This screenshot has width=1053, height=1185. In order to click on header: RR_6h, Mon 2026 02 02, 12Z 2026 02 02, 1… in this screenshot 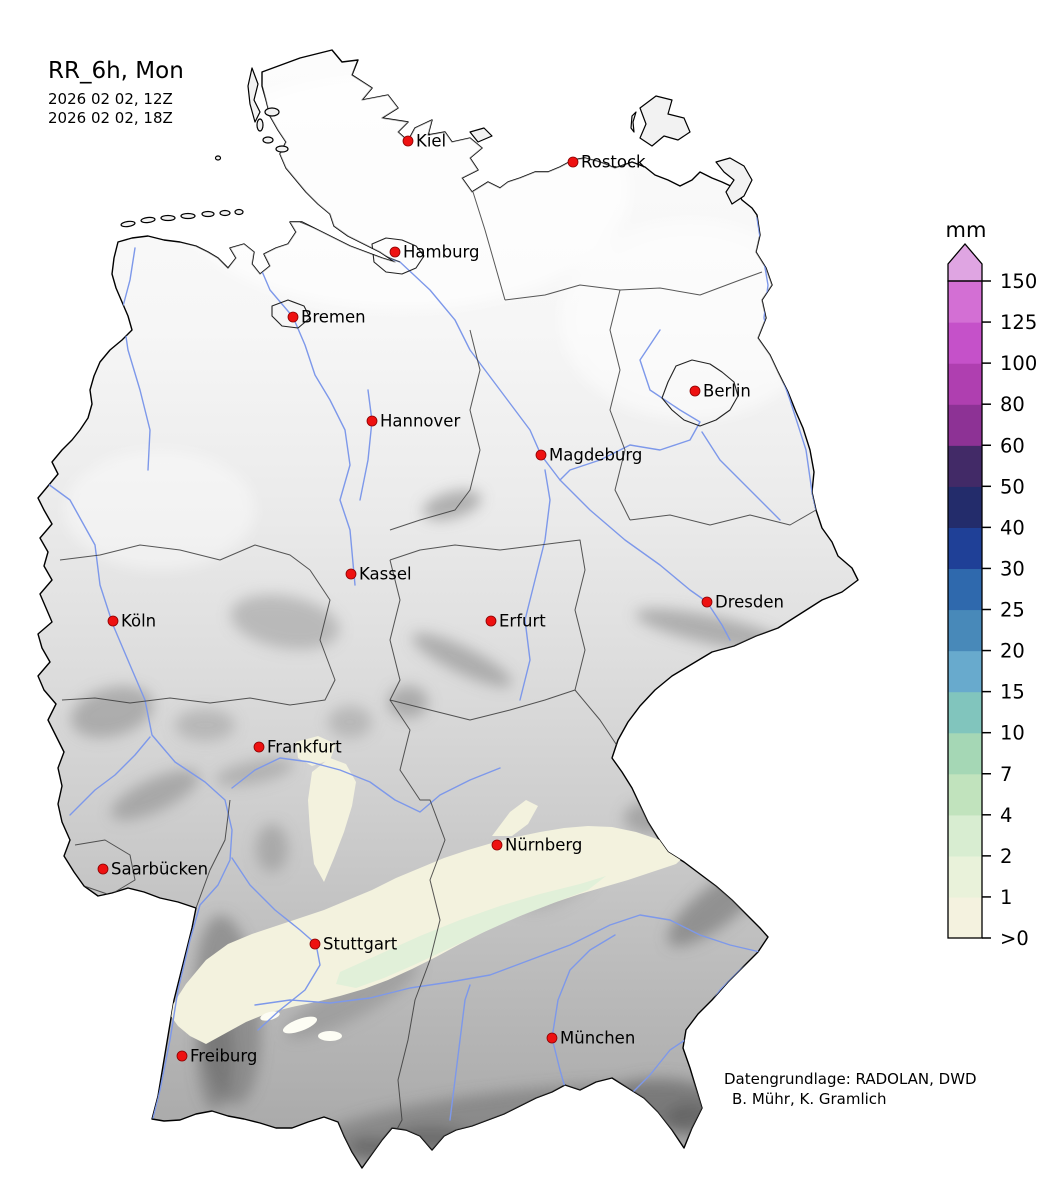, I will do `click(116, 92)`.